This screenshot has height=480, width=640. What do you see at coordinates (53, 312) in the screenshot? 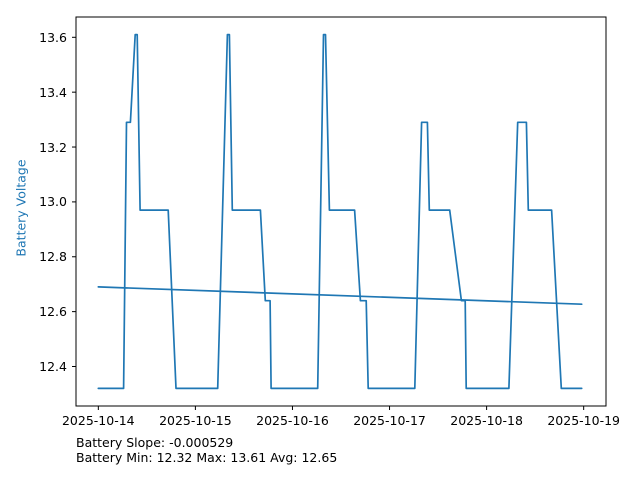
I see `y-tick-label: 12.6` at bounding box center [53, 312].